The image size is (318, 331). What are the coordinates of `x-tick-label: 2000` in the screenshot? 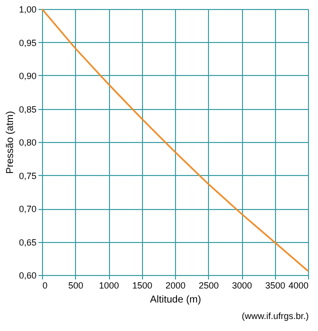 It's located at (175, 285).